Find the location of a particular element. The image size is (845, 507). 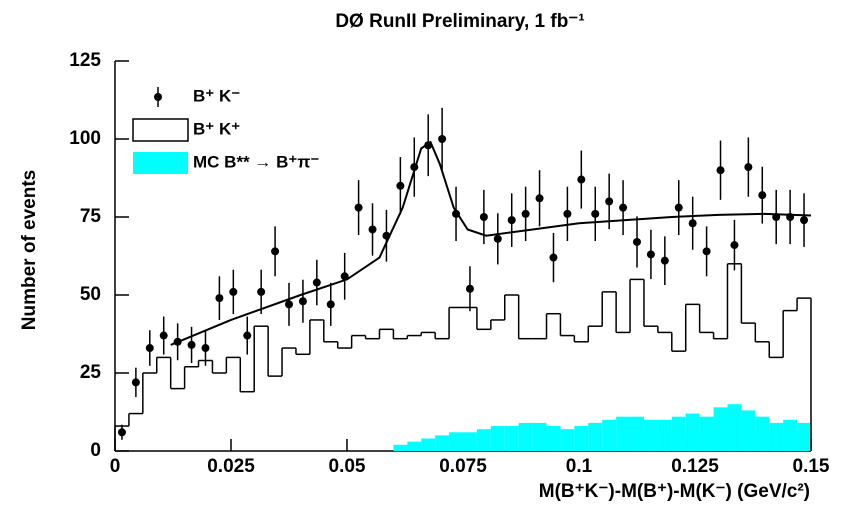

legend-label: MC B** → B⁺π⁻ is located at coordinates (256, 161).